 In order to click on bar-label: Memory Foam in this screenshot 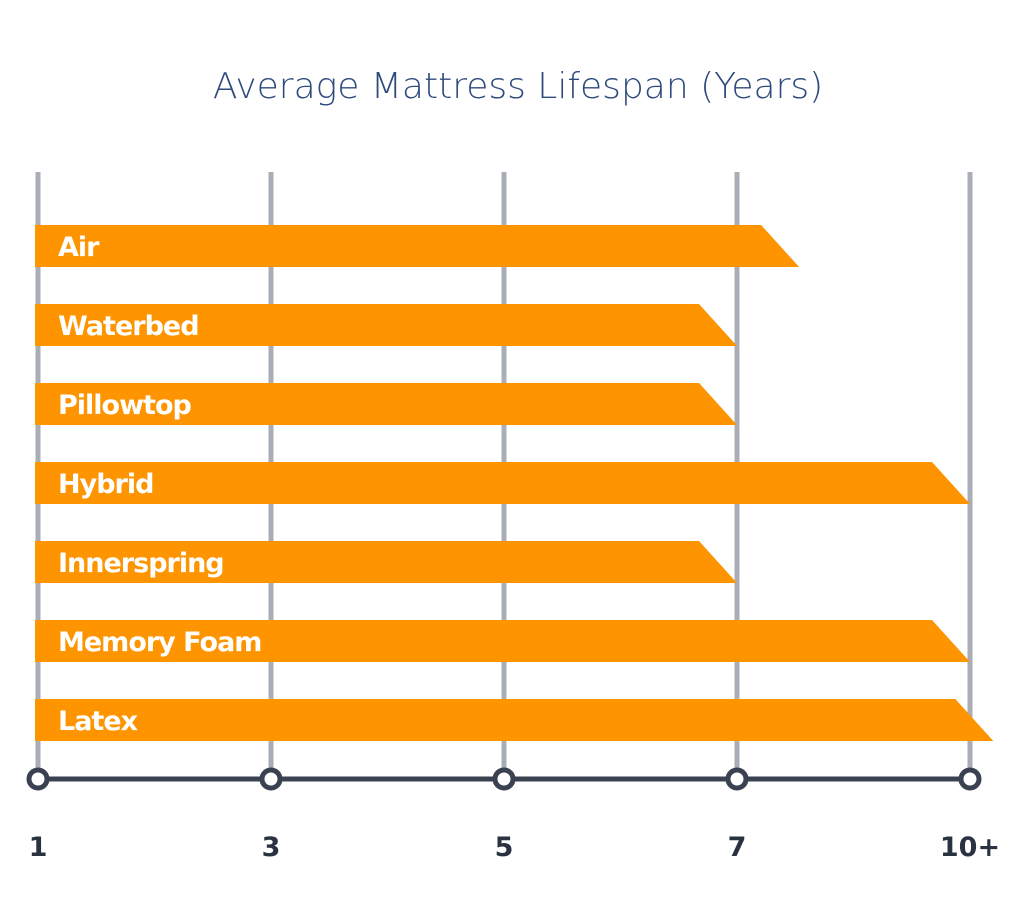, I will do `click(159, 642)`.